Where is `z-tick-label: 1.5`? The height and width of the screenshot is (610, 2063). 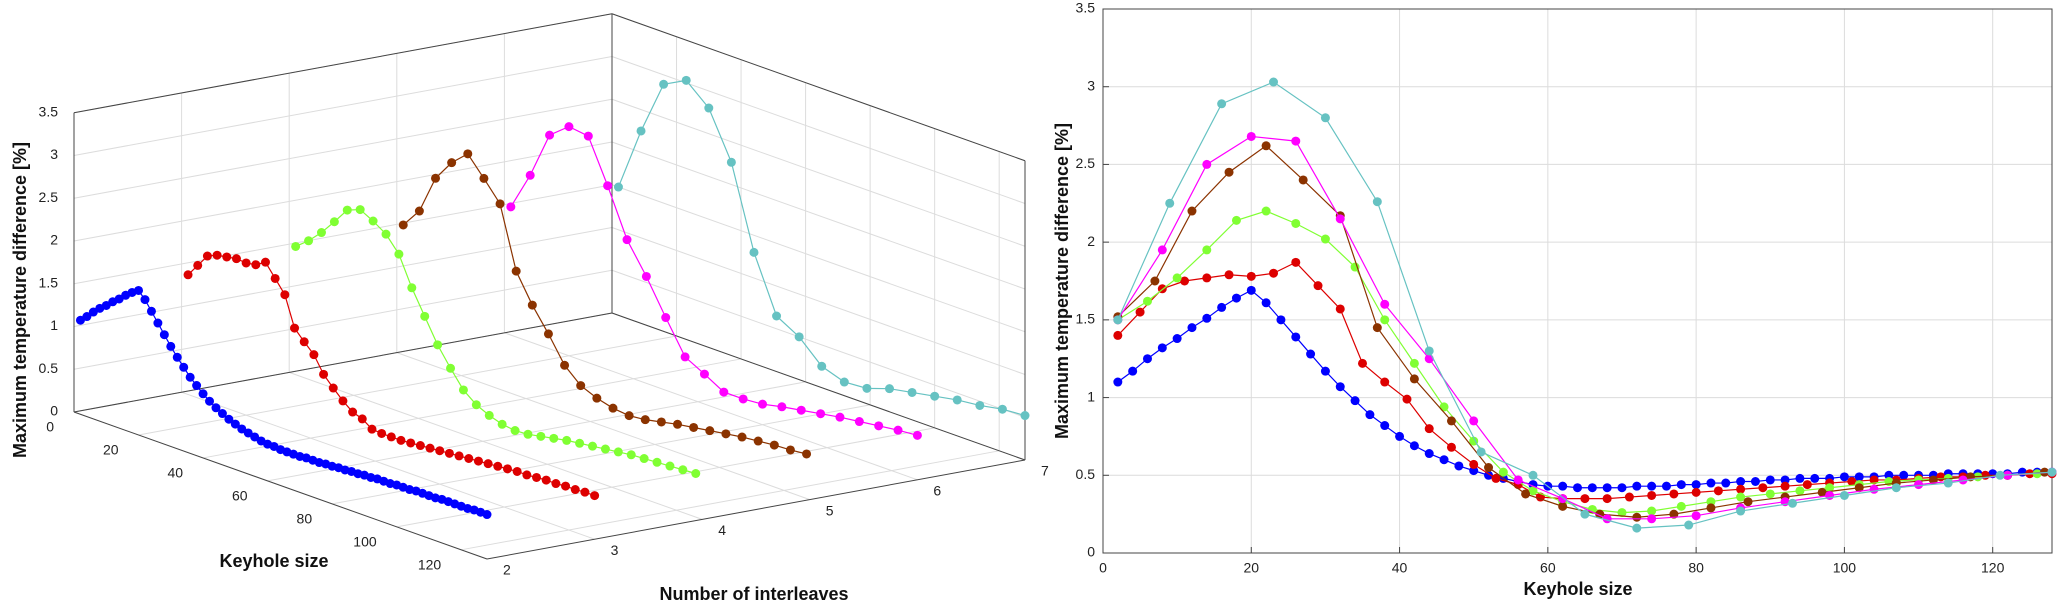 z-tick-label: 1.5 is located at coordinates (49, 282).